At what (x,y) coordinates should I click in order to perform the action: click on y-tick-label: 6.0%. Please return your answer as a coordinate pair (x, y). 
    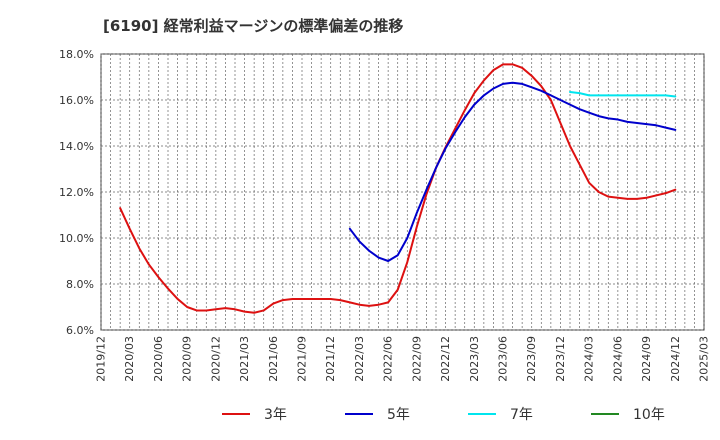
    Looking at the image, I should click on (80, 330).